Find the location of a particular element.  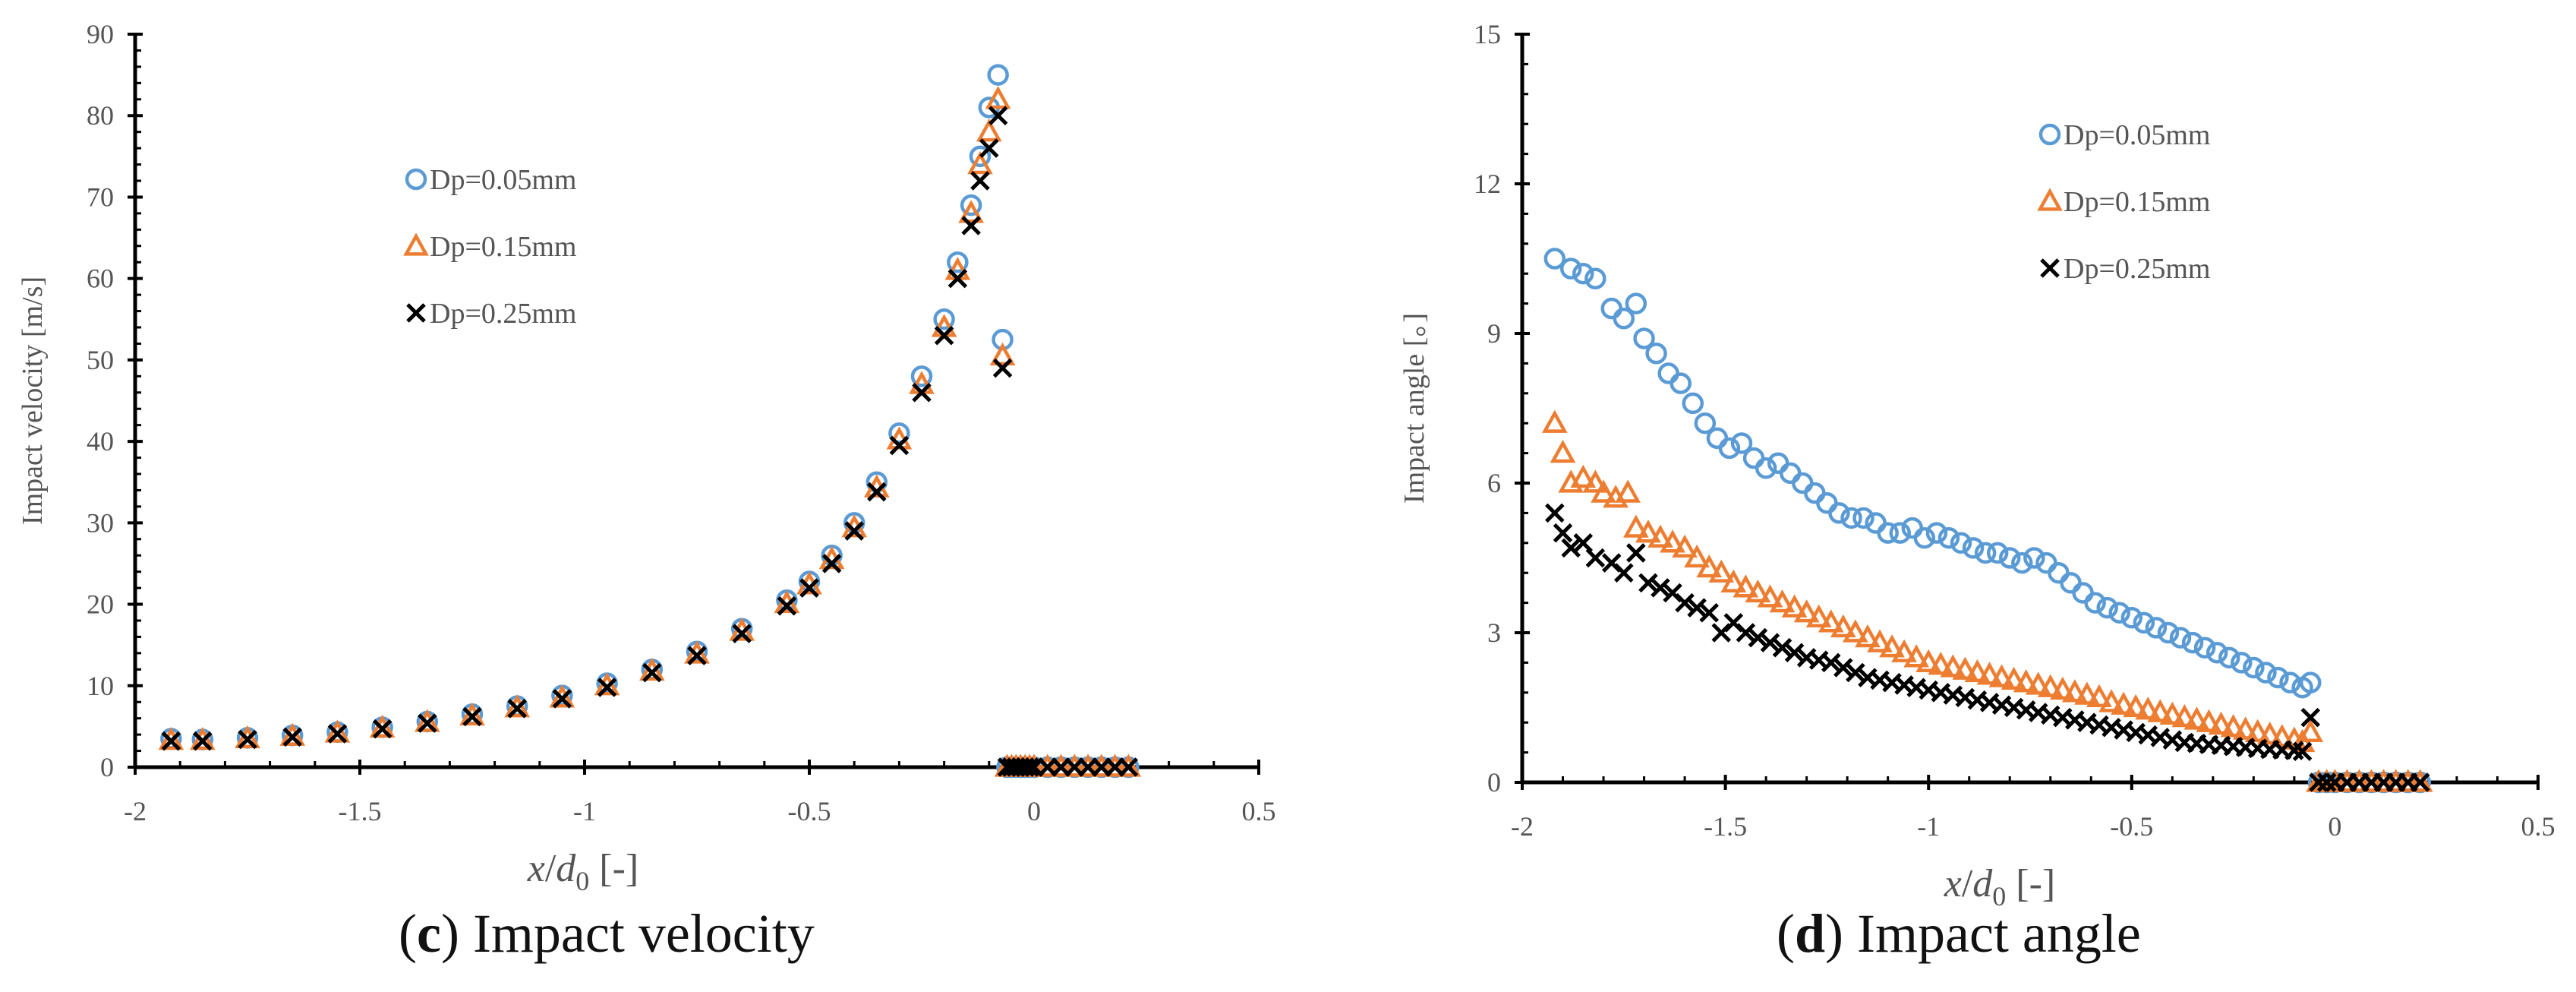

y-tick-label: 60 is located at coordinates (100, 279).